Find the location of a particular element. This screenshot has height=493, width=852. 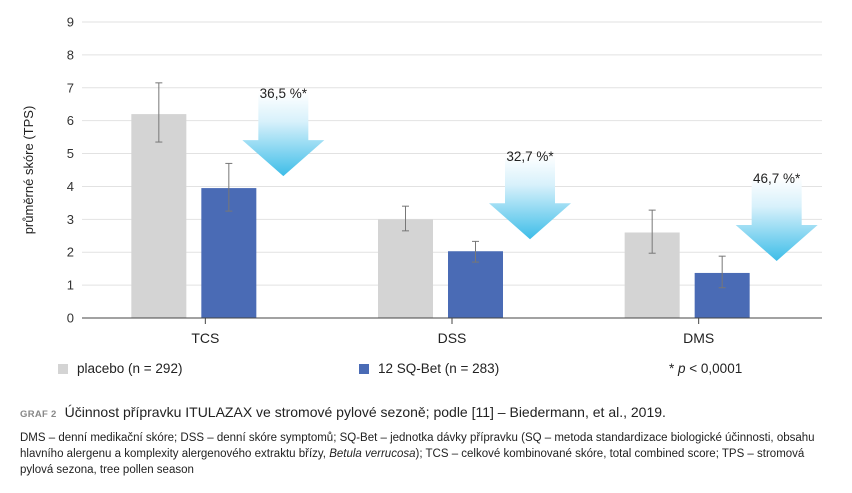

significance-footnote: * p < 0,0001 is located at coordinates (705, 368).